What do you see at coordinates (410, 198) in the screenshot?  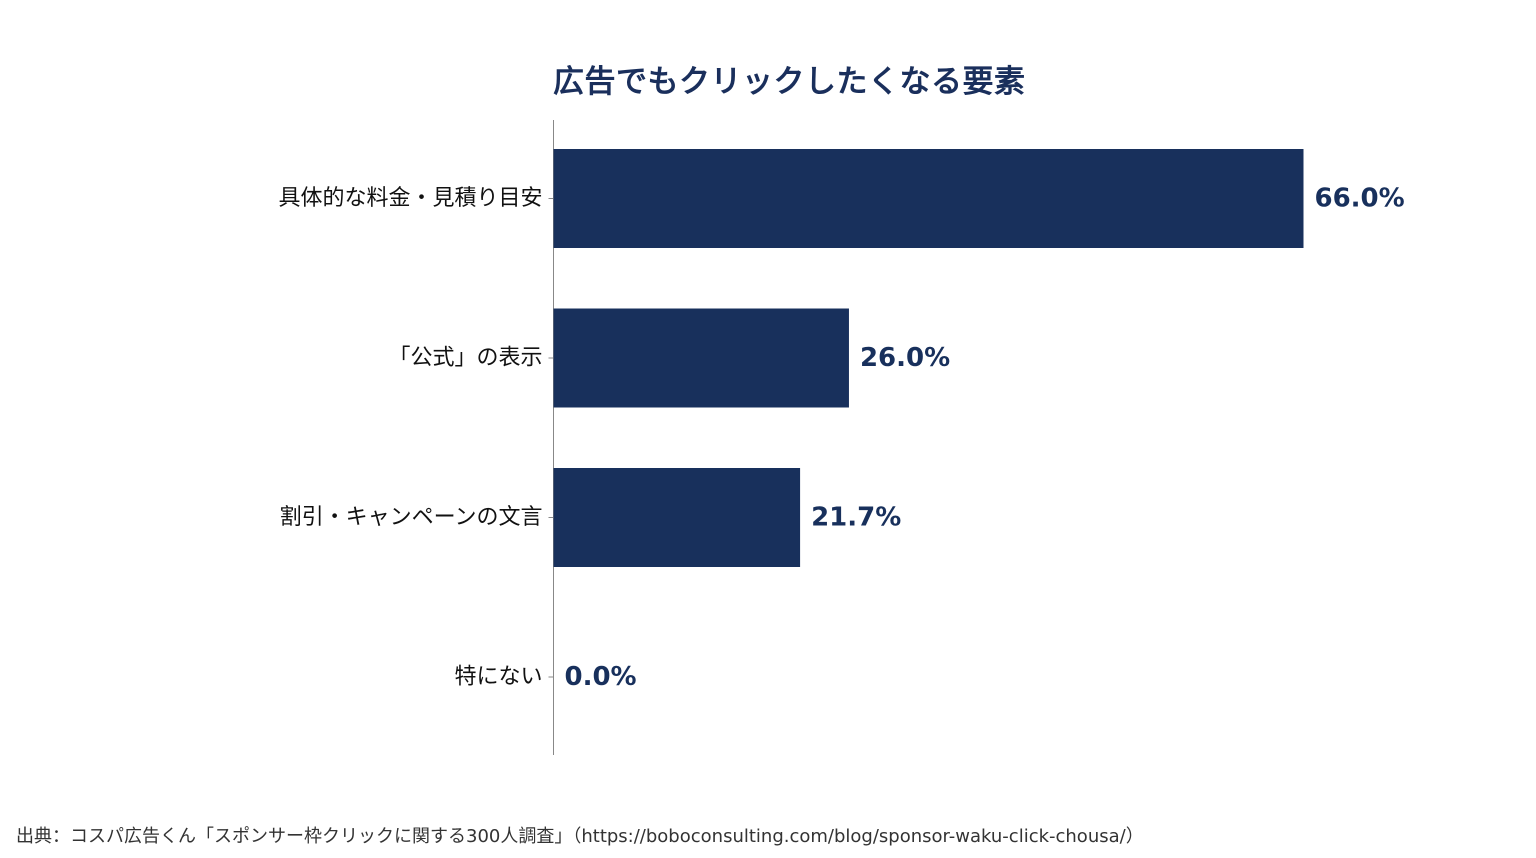 I see `category-label: 具体的な料金・見積り目安` at bounding box center [410, 198].